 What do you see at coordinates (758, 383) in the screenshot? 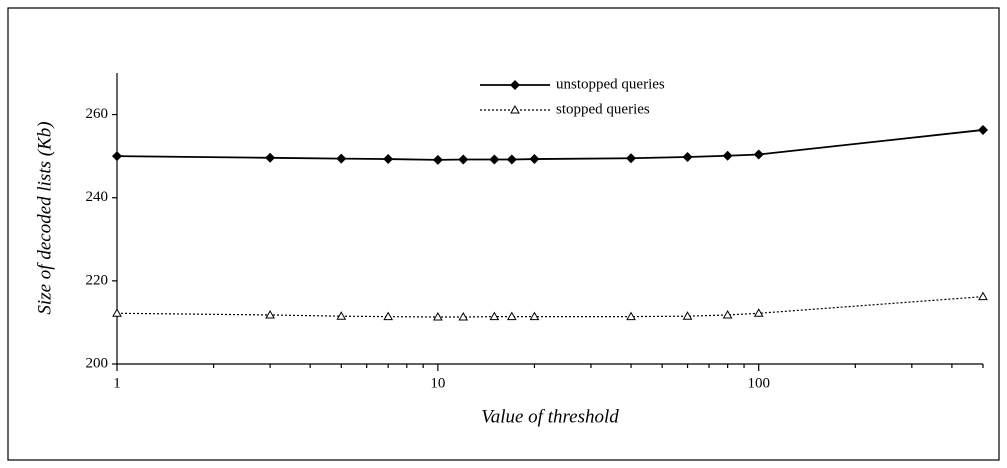
I see `x-tick-label: 100` at bounding box center [758, 383].